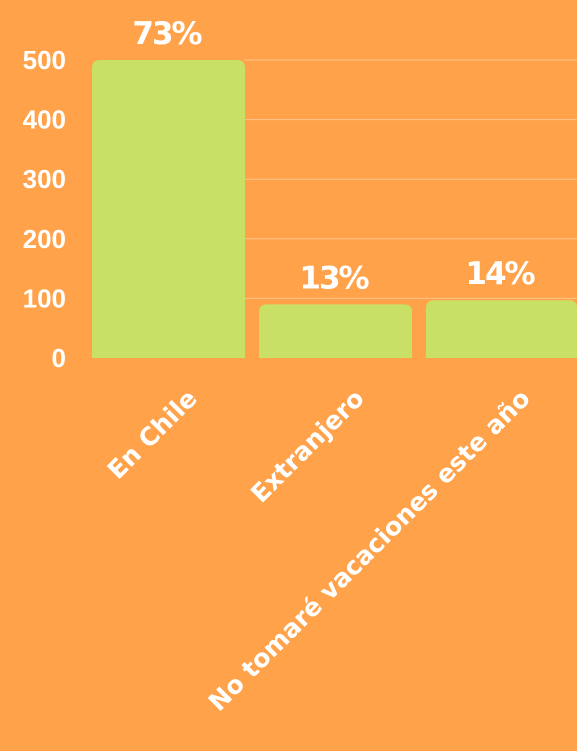 The height and width of the screenshot is (751, 577). Describe the element at coordinates (44, 209) in the screenshot. I see `y-axis-tick-labels: 0 100 200 300 400 500` at that location.